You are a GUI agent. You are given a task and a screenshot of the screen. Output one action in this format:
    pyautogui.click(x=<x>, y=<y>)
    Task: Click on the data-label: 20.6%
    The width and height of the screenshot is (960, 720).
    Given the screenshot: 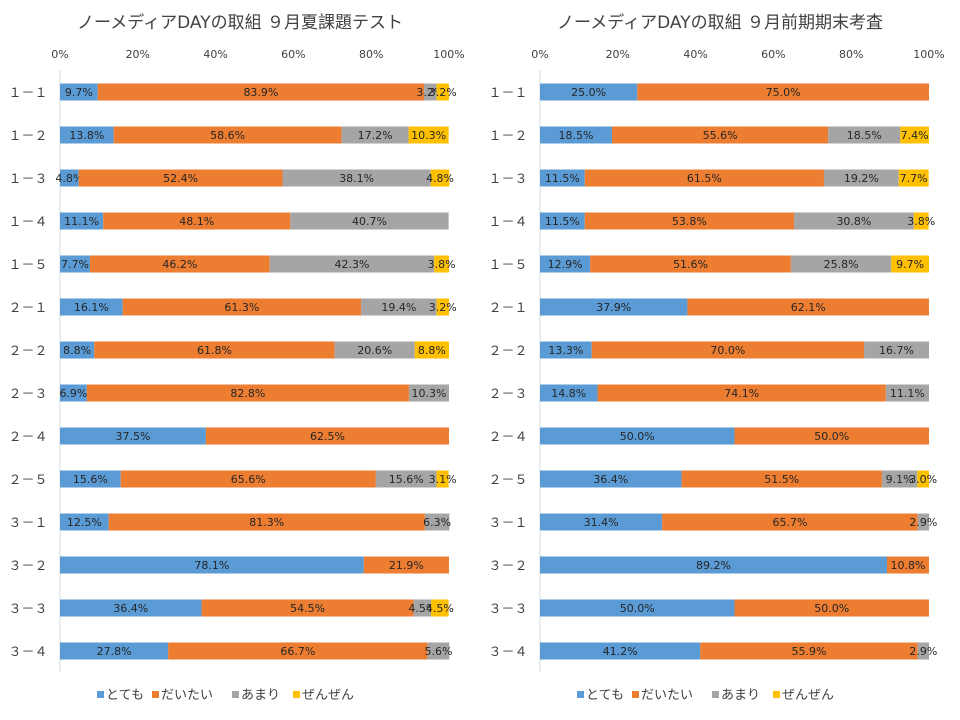 What is the action you would take?
    pyautogui.click(x=374, y=350)
    